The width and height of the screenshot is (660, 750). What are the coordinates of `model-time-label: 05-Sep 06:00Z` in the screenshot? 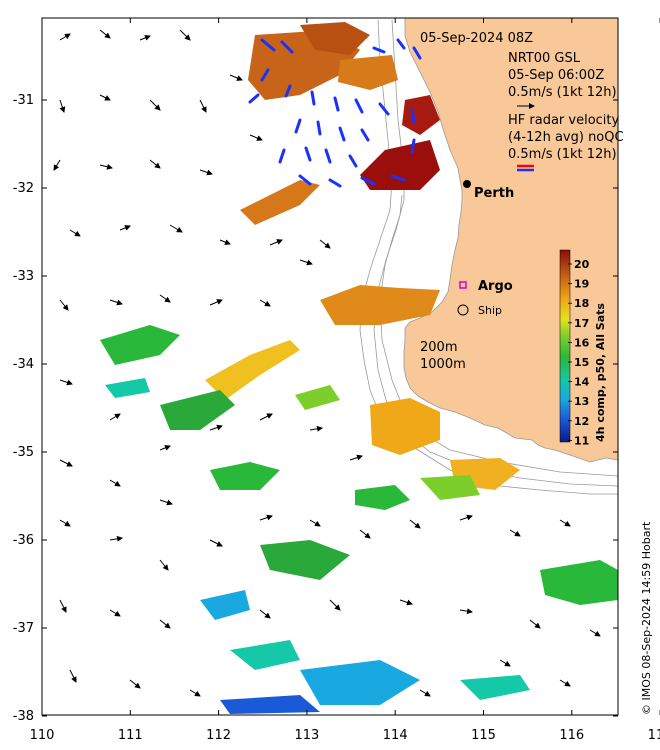 It's located at (556, 75).